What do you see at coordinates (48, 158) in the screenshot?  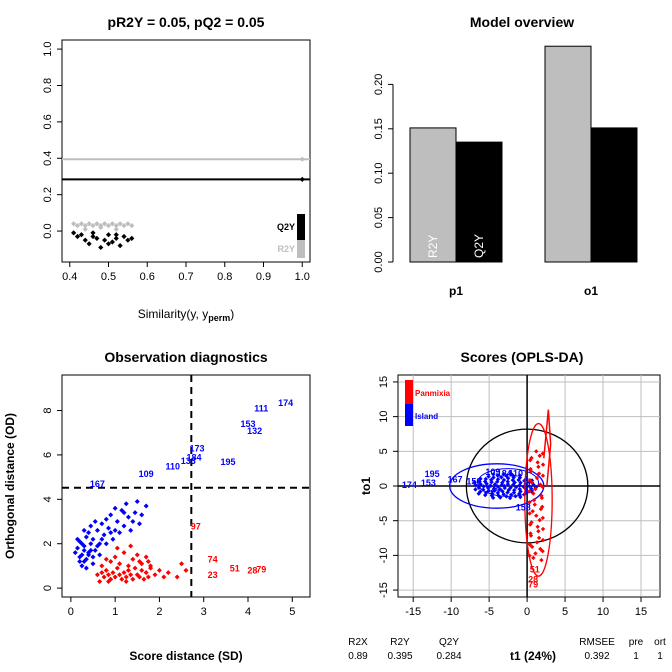 I see `permutation-y-tick-label: 0.4` at bounding box center [48, 158].